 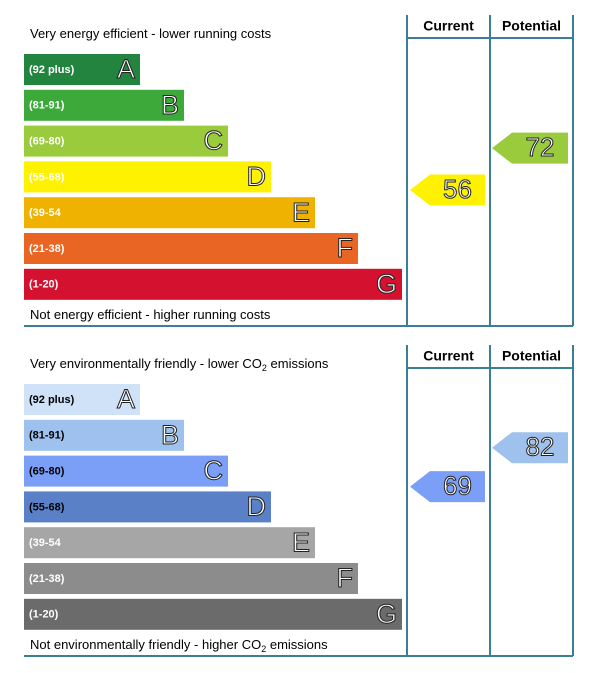 I want to click on caption-part: Not environmentally friendly - higher CO, so click(x=145, y=644).